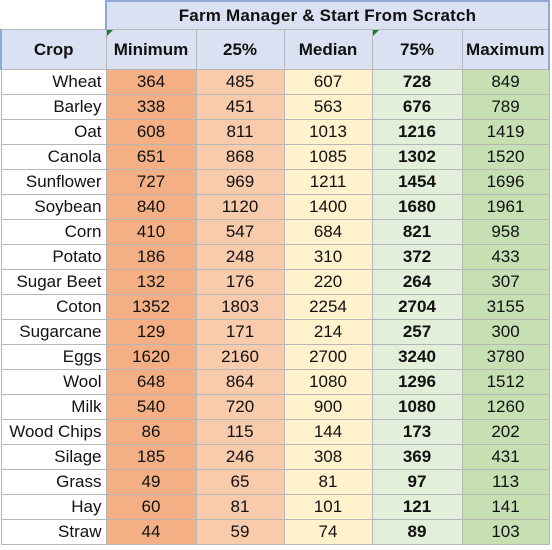 This screenshot has height=550, width=552. I want to click on p25-value-cell: 811, so click(240, 132).